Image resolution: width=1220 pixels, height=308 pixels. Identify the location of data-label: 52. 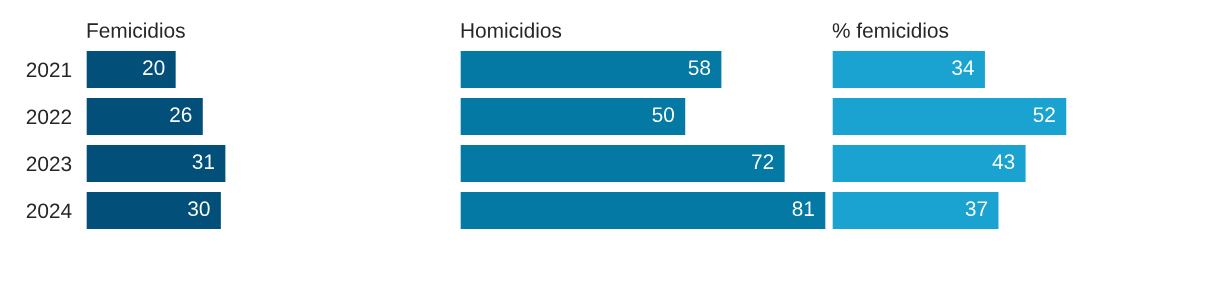
(1044, 115).